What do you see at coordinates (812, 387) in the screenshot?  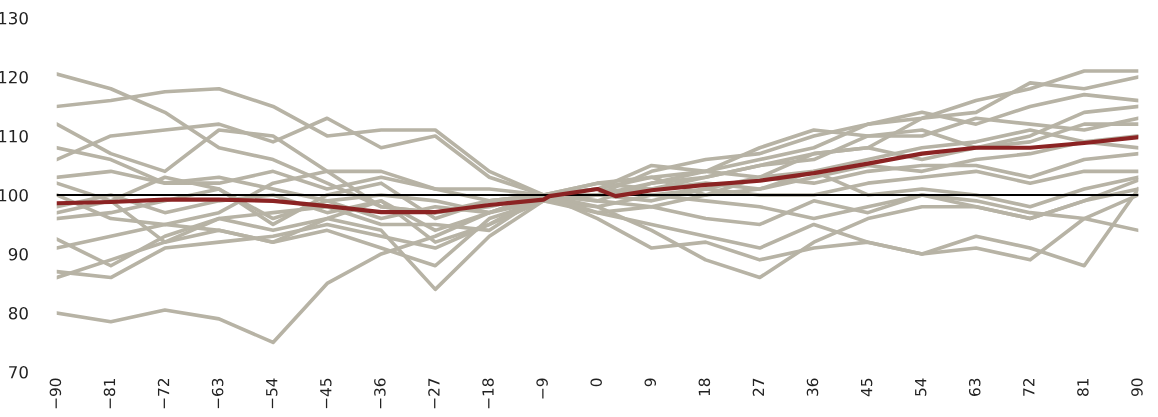 I see `x-tick-label: 36` at bounding box center [812, 387].